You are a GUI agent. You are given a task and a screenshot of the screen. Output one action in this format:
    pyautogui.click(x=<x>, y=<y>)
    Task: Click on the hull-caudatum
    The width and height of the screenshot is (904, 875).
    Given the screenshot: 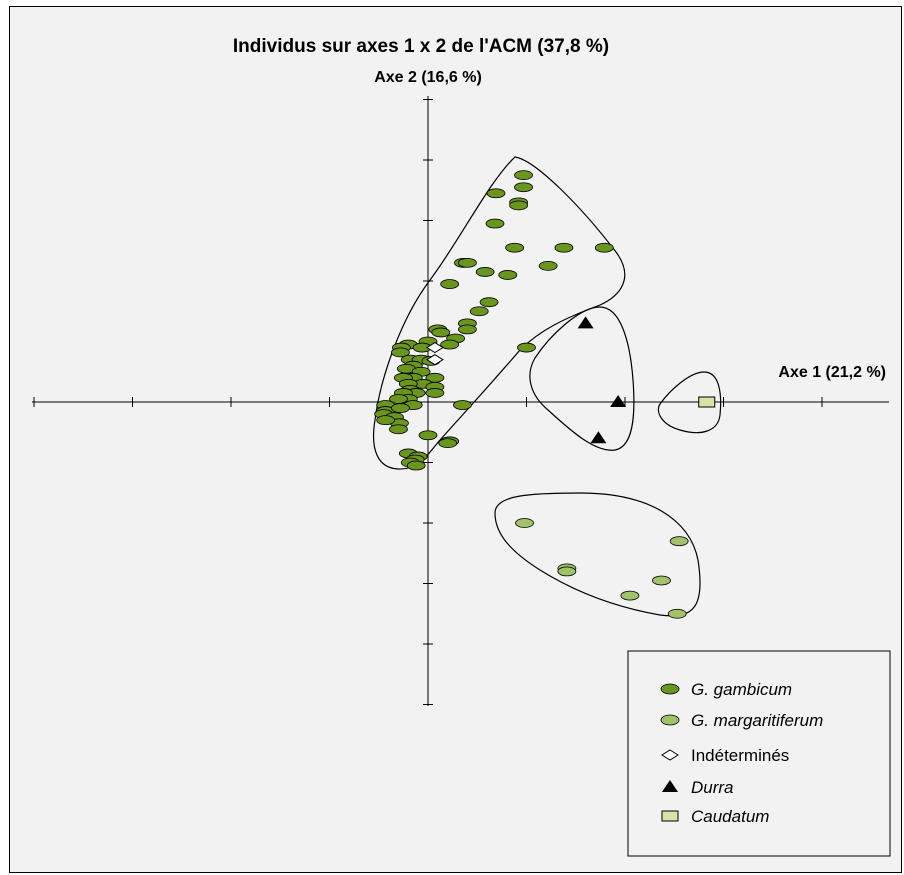 What is the action you would take?
    pyautogui.click(x=689, y=402)
    